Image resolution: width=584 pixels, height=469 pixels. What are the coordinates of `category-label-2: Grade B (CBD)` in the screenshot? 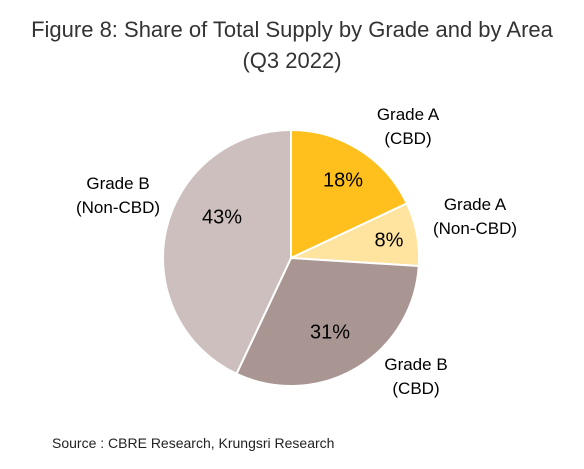 It's located at (415, 376).